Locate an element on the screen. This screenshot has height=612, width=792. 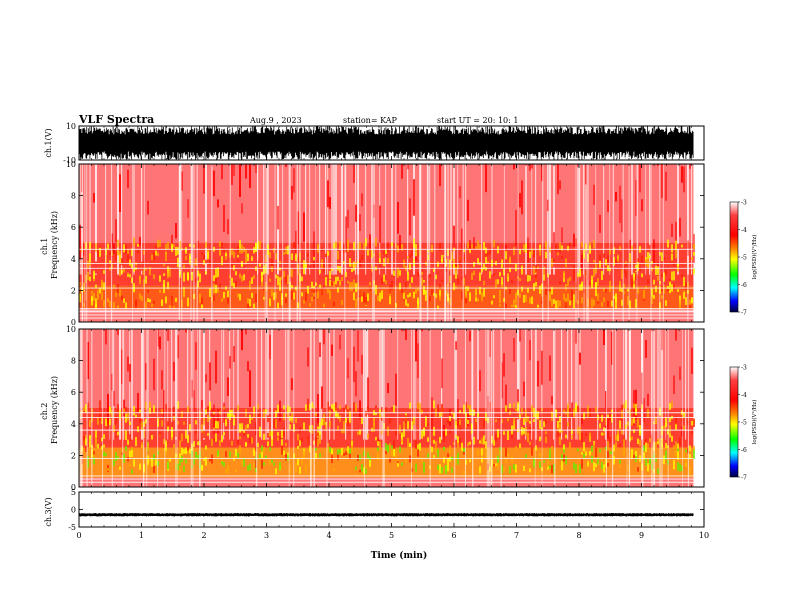
y-tick-label: 0 is located at coordinates (73, 322).